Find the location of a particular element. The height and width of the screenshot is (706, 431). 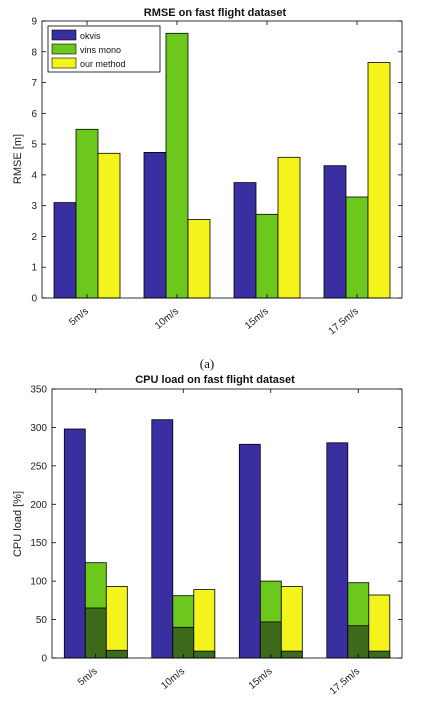

cpu-x-tick-label: 15m/s is located at coordinates (261, 679).